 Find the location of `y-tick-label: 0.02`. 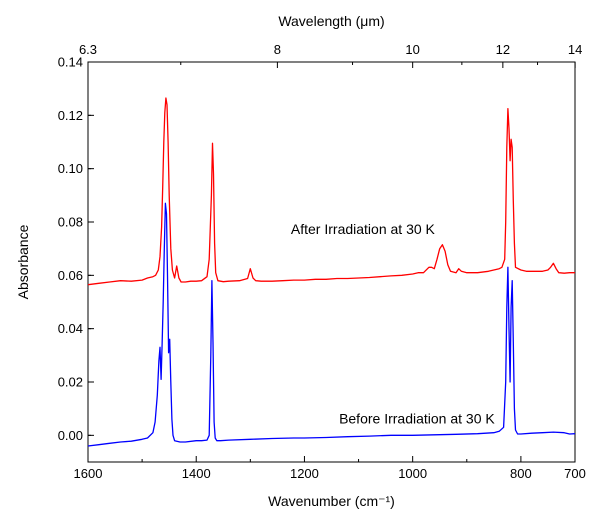

y-tick-label: 0.02 is located at coordinates (70, 382).